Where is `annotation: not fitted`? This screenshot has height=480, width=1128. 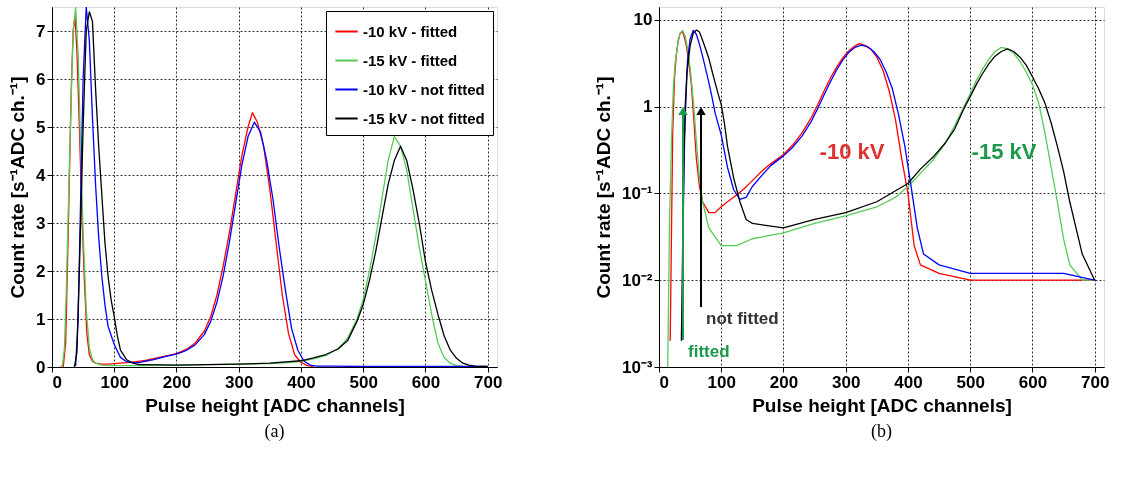 annotation: not fitted is located at coordinates (742, 318).